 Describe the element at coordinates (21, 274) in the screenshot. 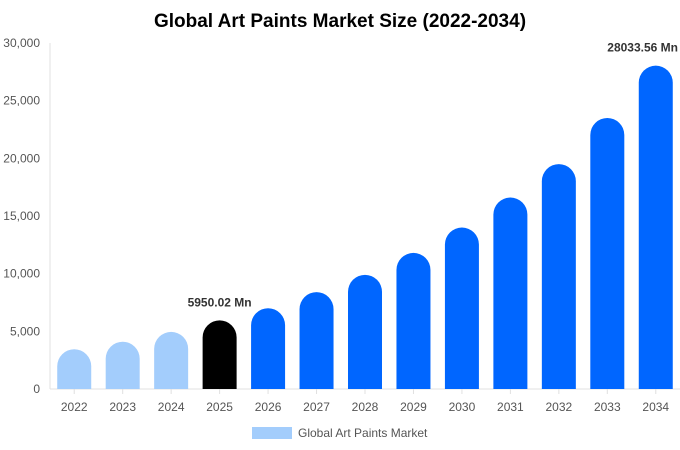

I see `y-tick-label: 10,000` at that location.